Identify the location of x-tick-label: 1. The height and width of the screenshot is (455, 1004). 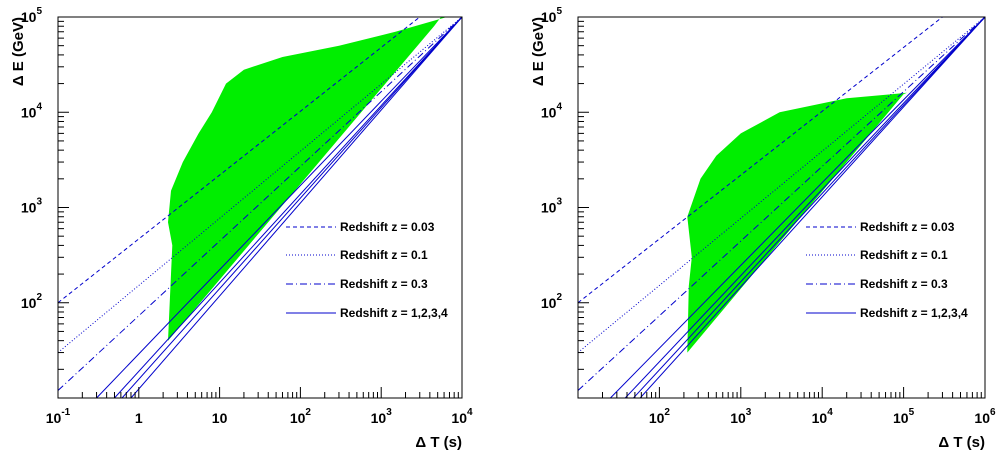
(139, 418).